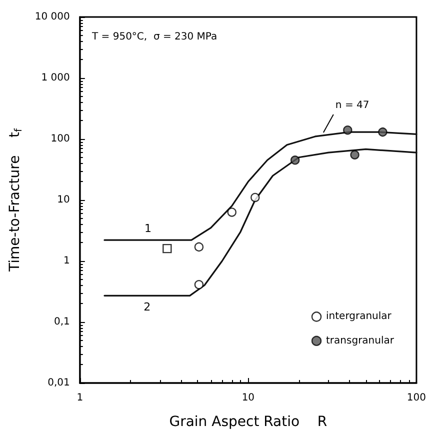  What do you see at coordinates (248, 422) in the screenshot?
I see `x-axis-title: Grain Aspect Ratio R` at bounding box center [248, 422].